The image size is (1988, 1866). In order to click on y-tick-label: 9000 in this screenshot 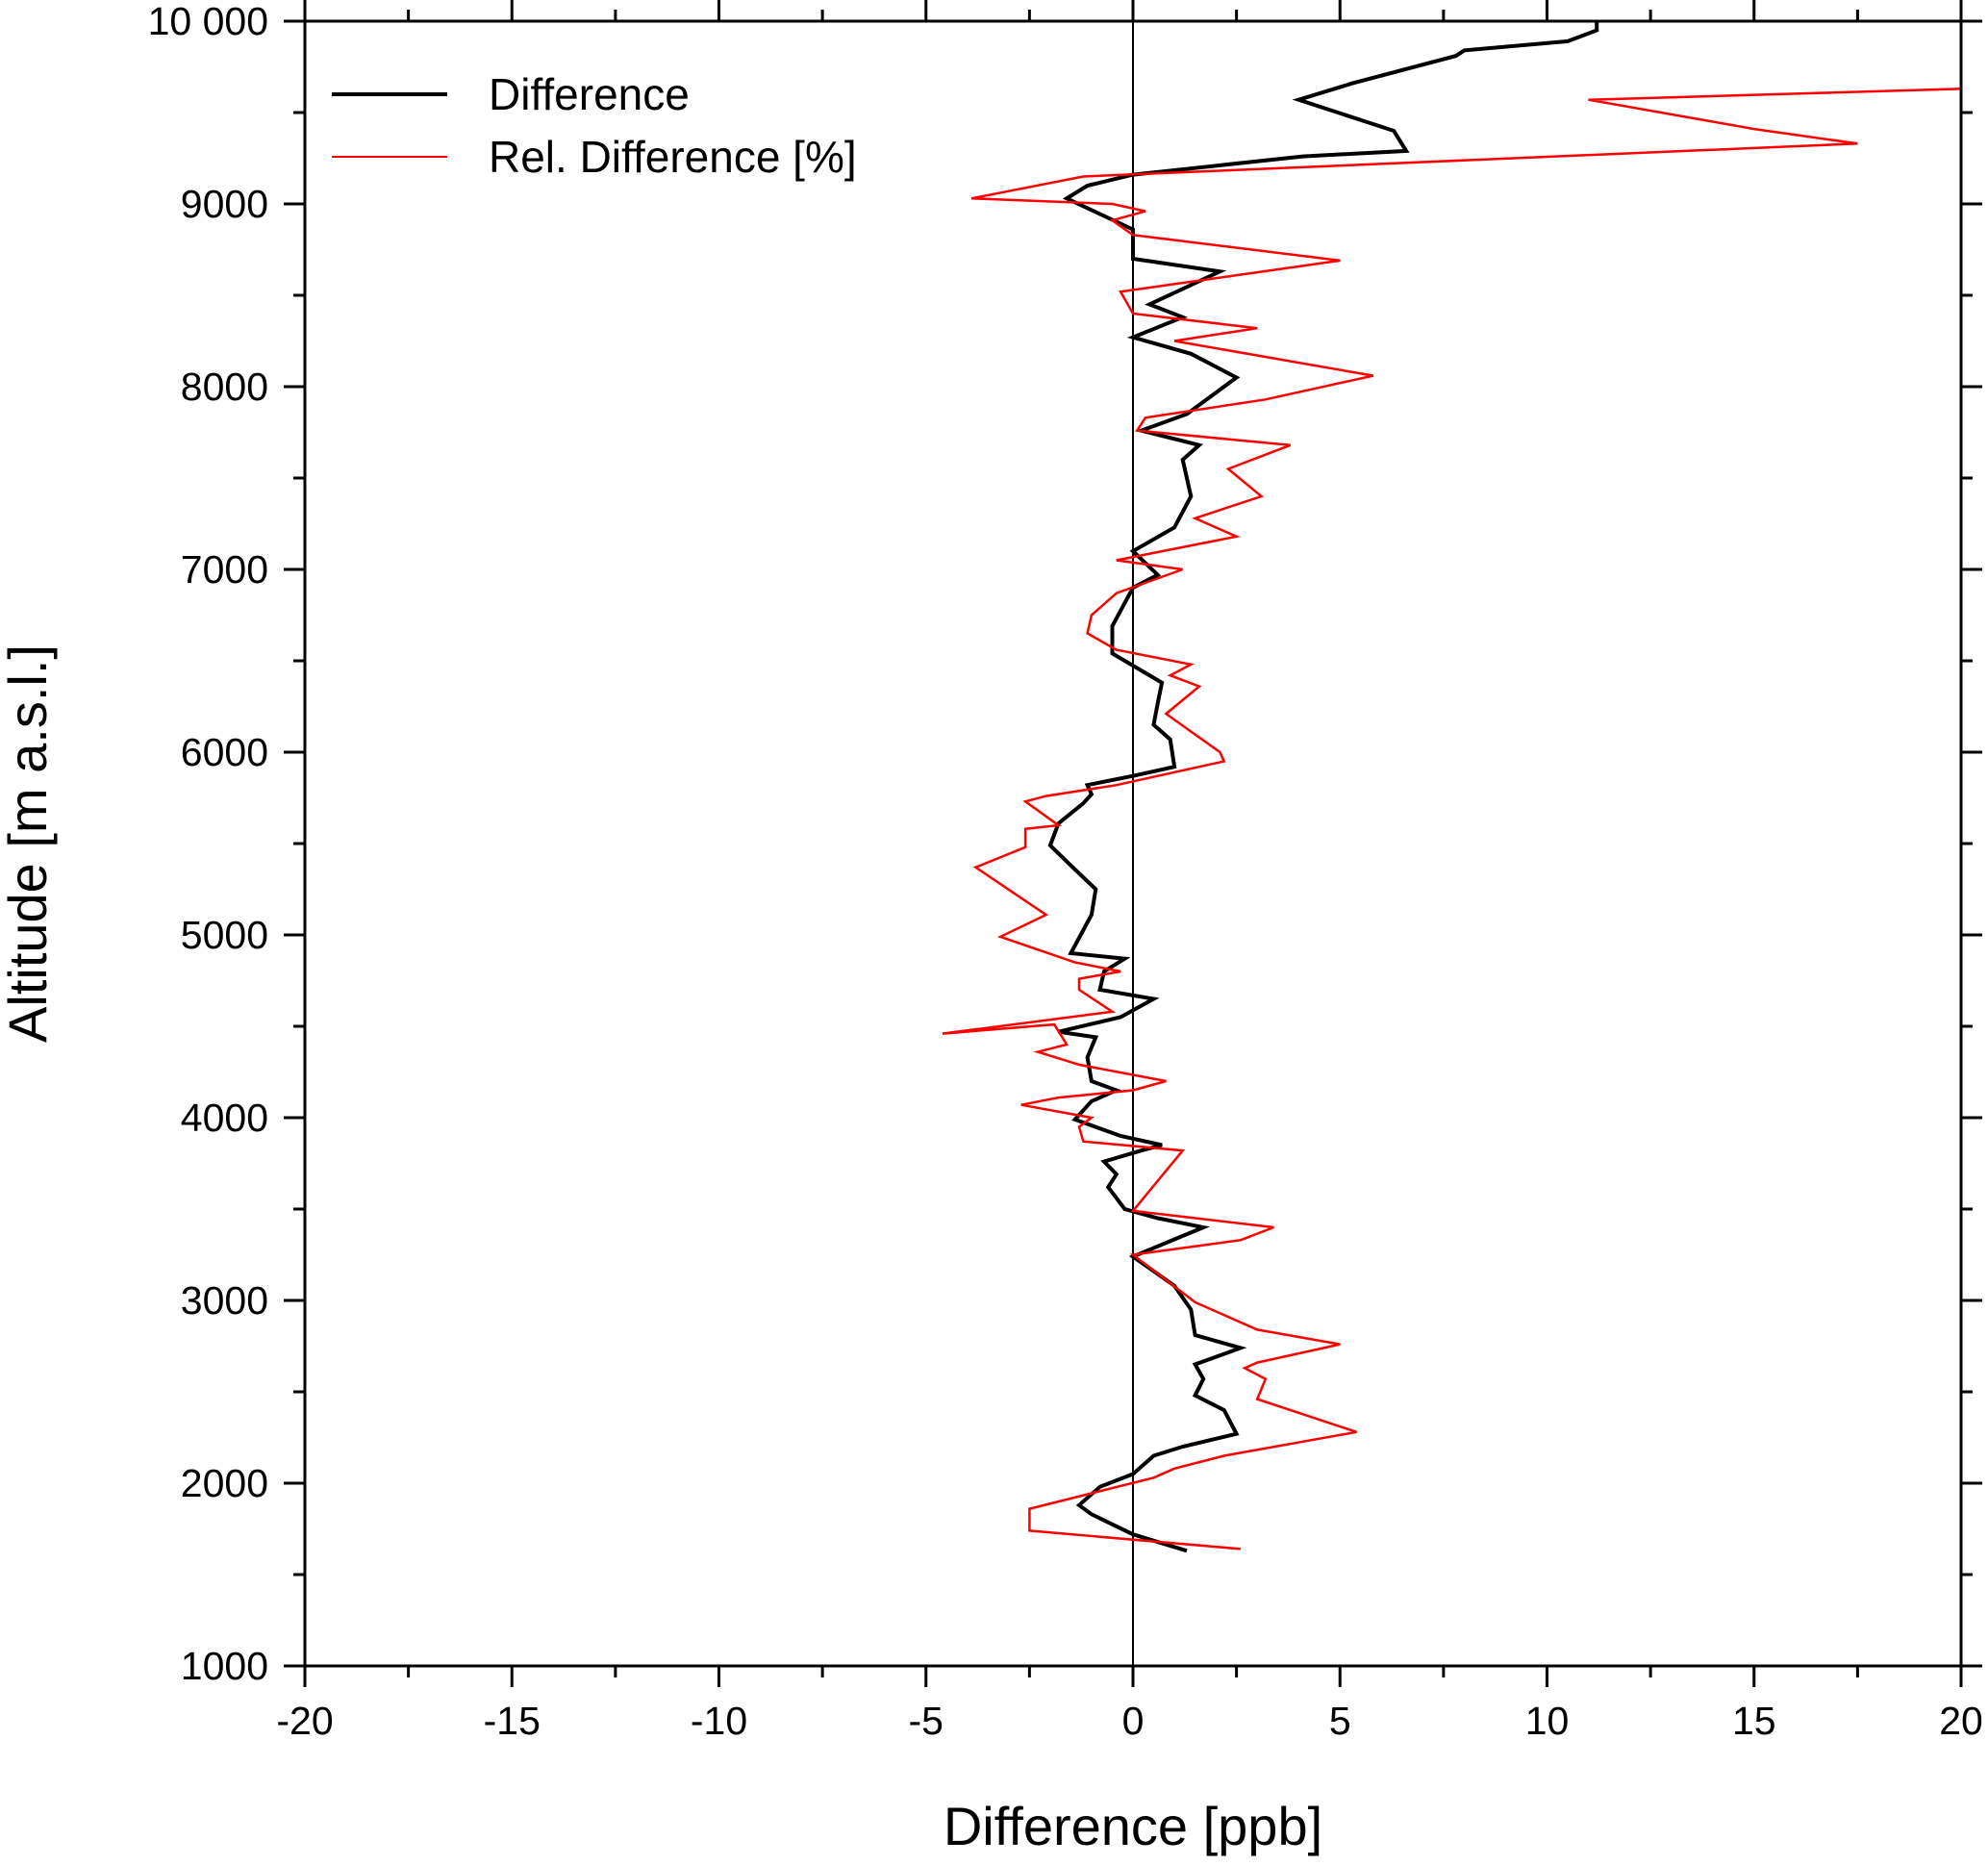, I will do `click(224, 204)`.